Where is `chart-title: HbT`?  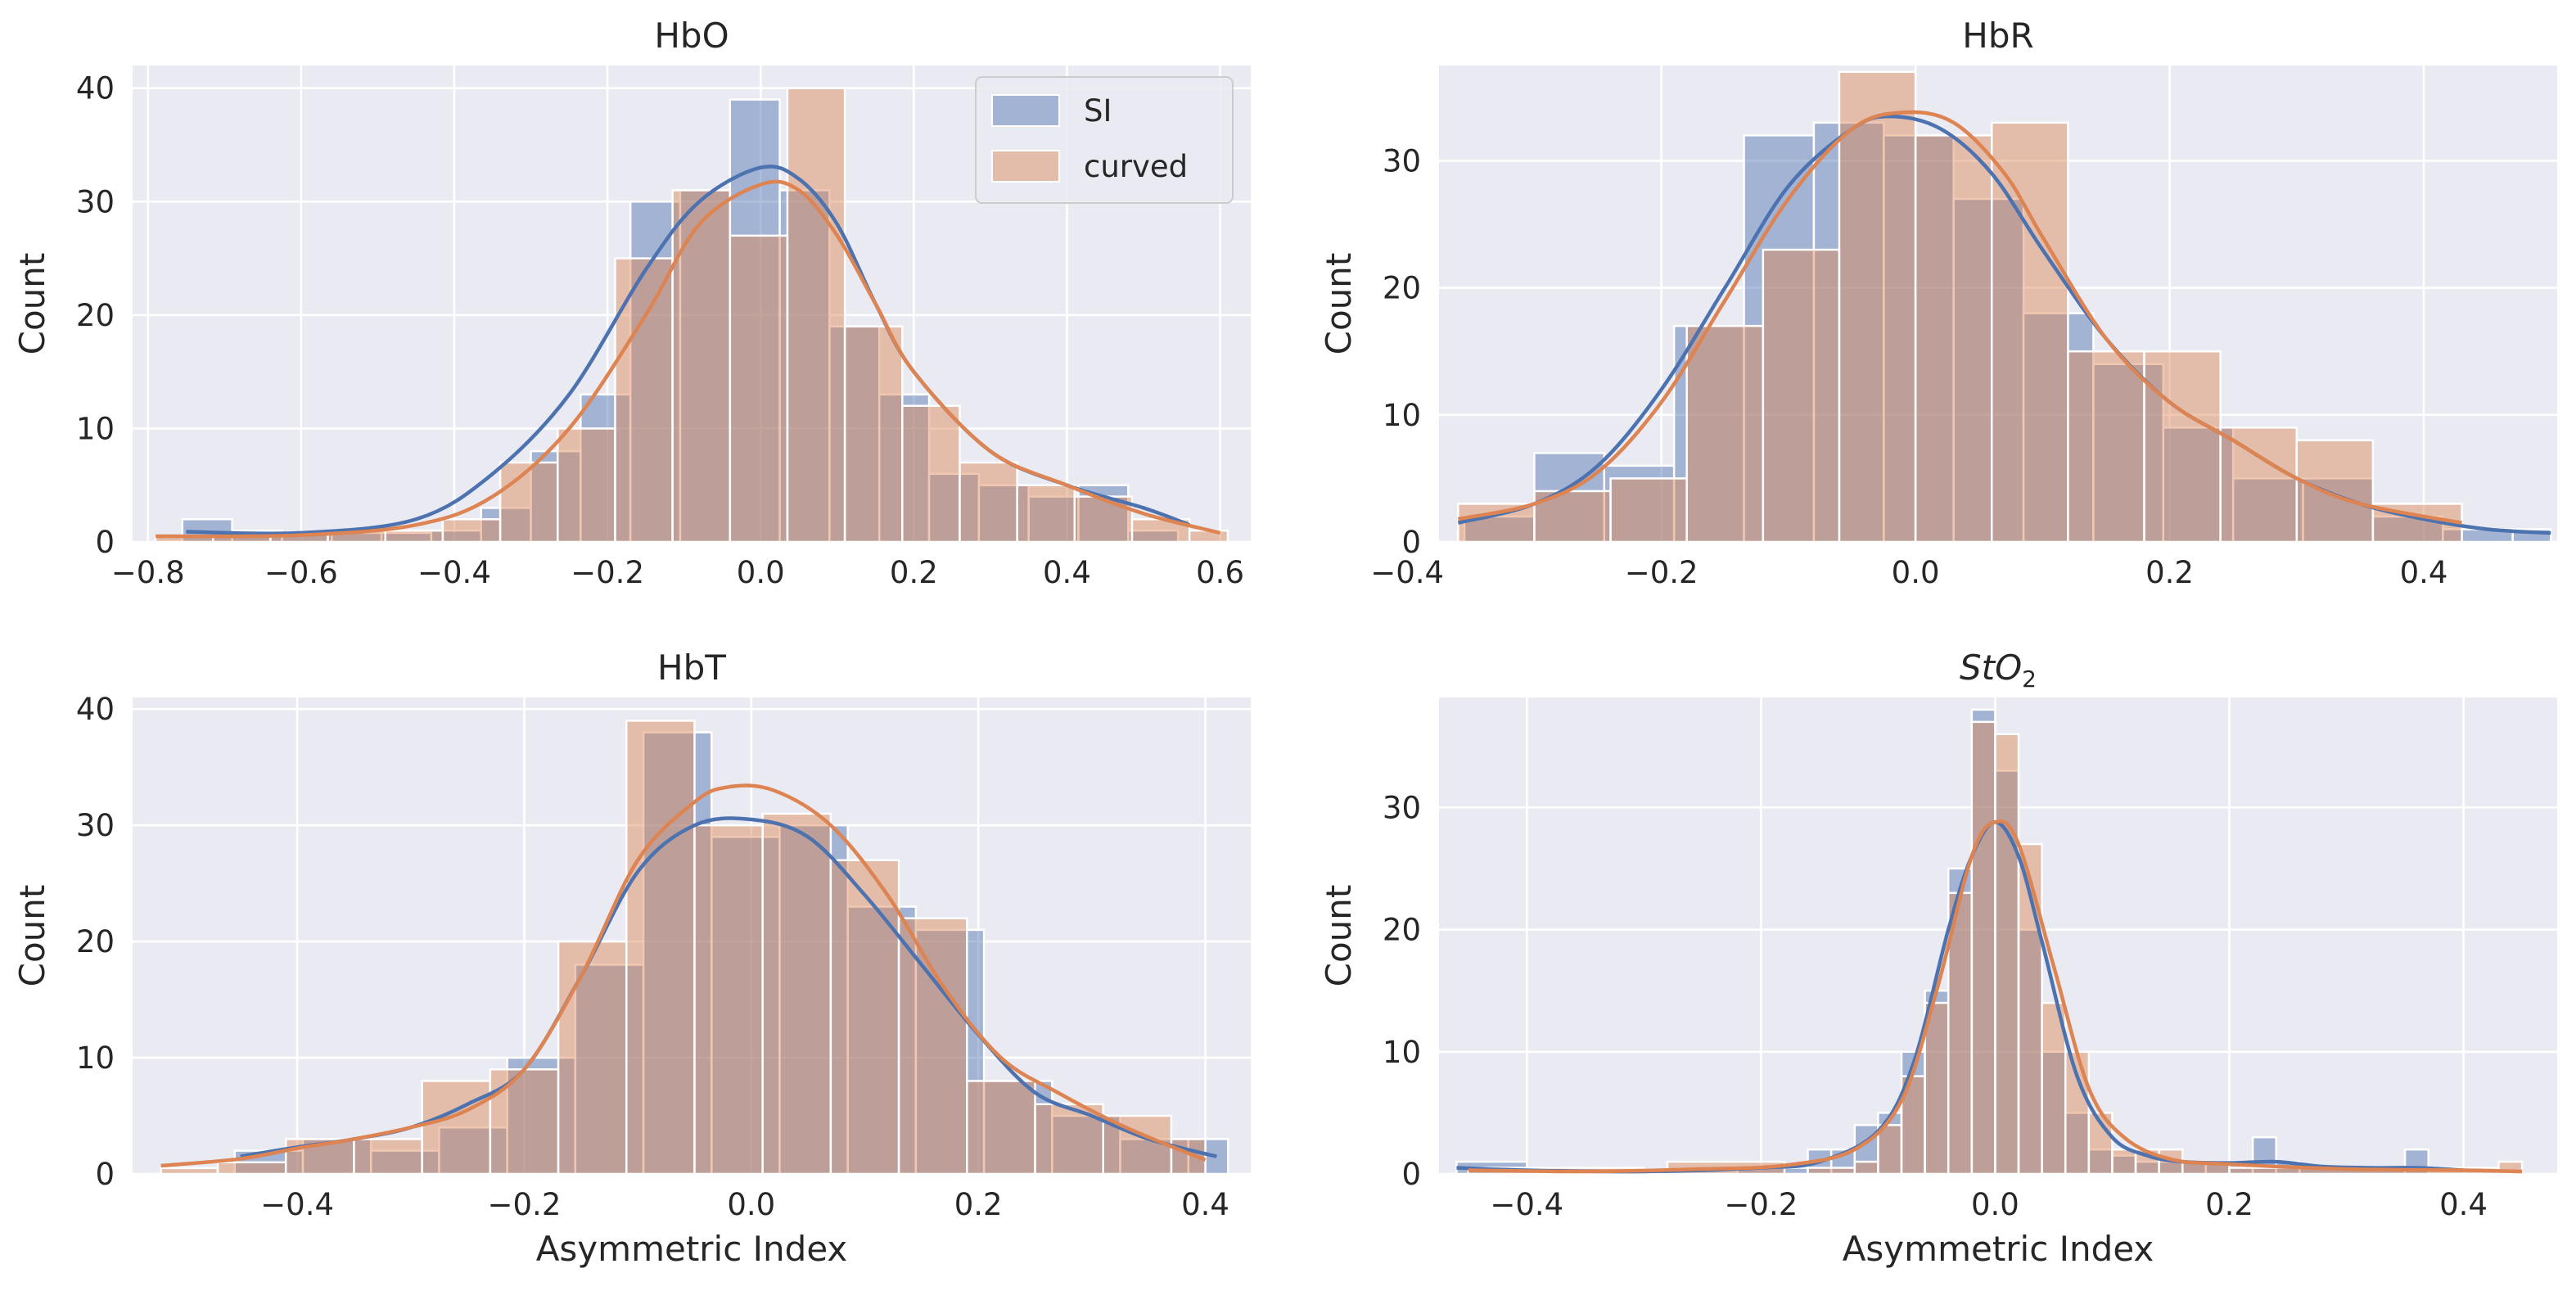 chart-title: HbT is located at coordinates (691, 668).